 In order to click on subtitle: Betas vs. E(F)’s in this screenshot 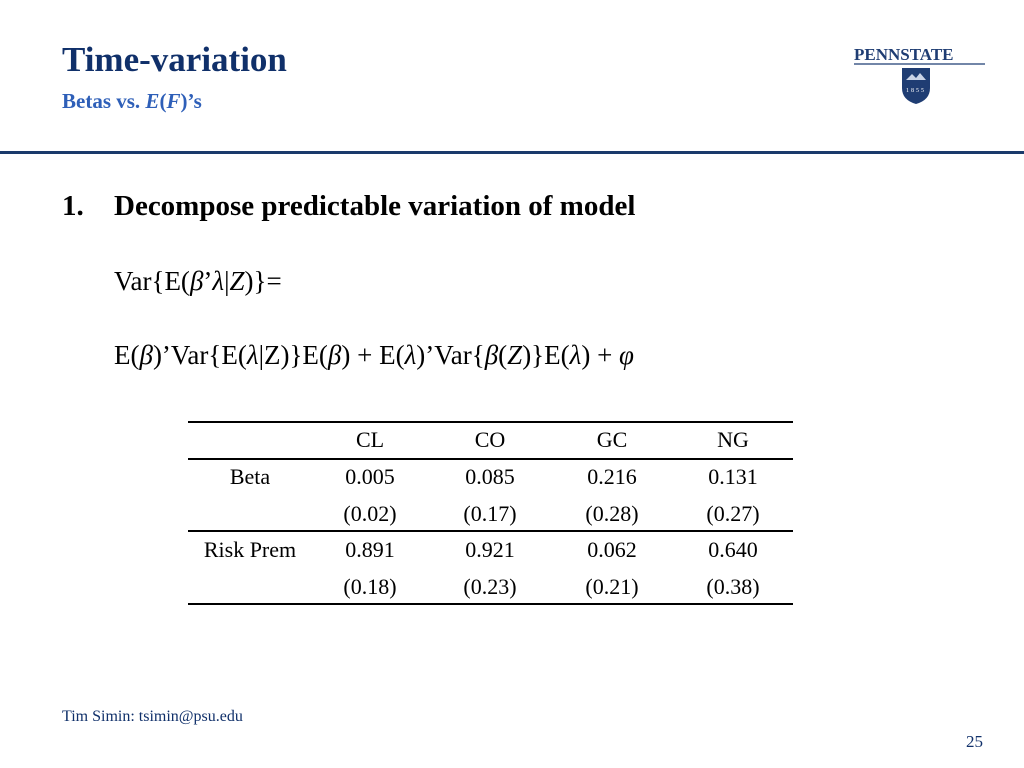, I will do `click(132, 101)`.